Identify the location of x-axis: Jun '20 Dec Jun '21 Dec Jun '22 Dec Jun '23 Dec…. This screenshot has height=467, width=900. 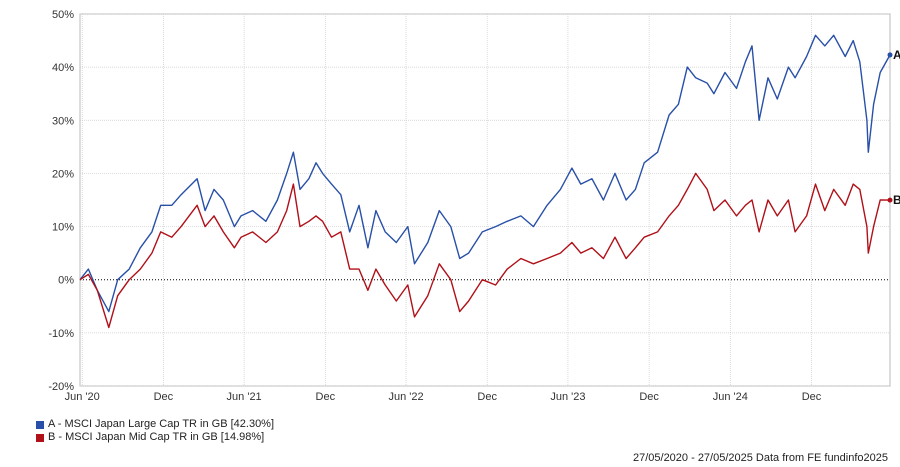
(443, 397).